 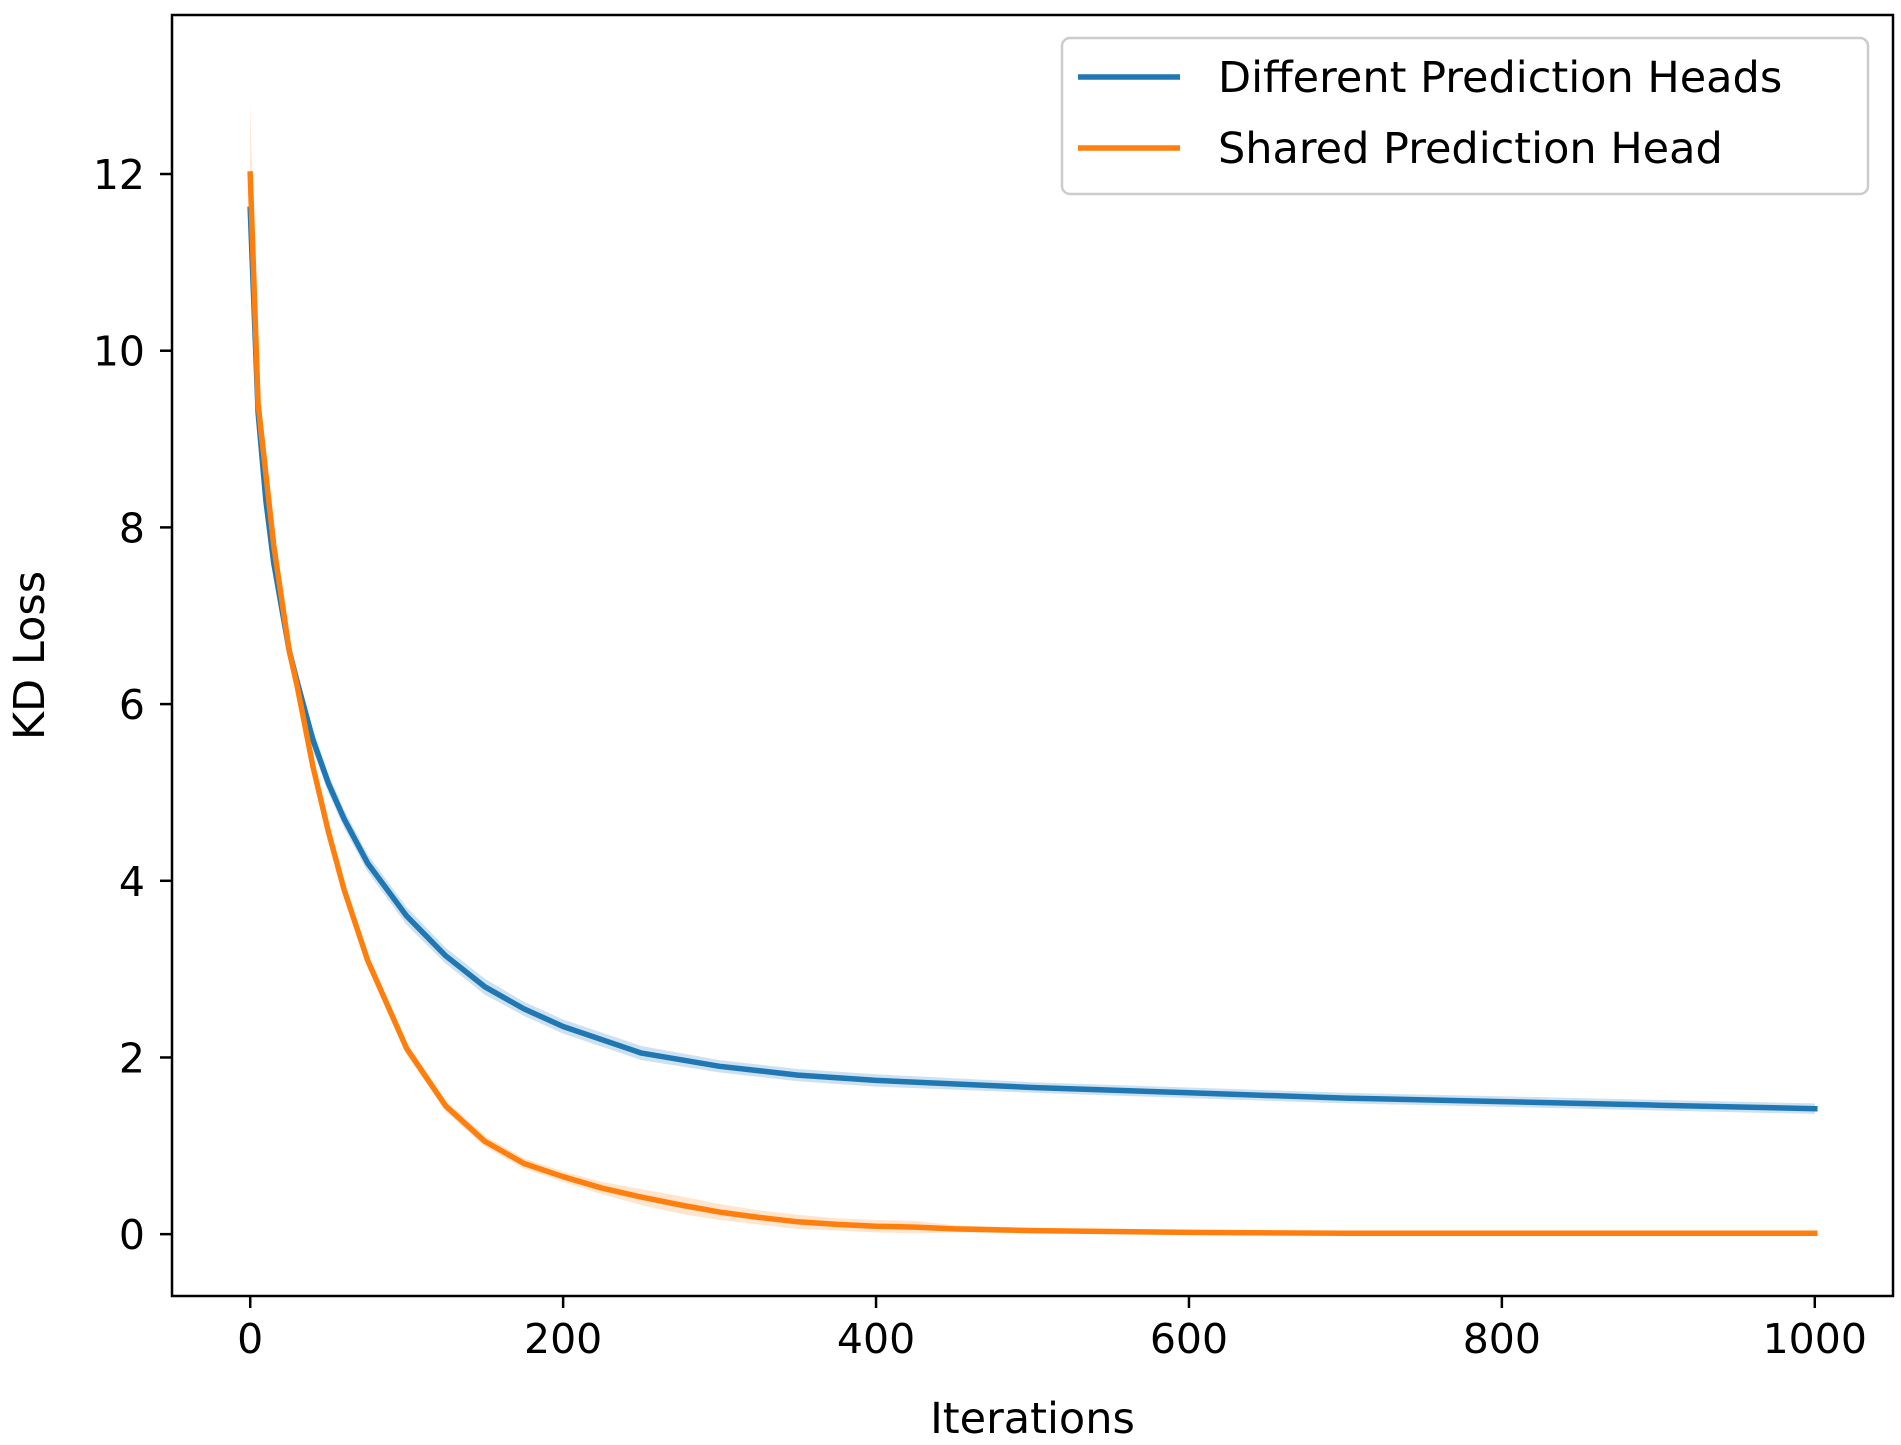 What do you see at coordinates (1500, 78) in the screenshot?
I see `legend-label-different-prediction-heads: Different Prediction Heads` at bounding box center [1500, 78].